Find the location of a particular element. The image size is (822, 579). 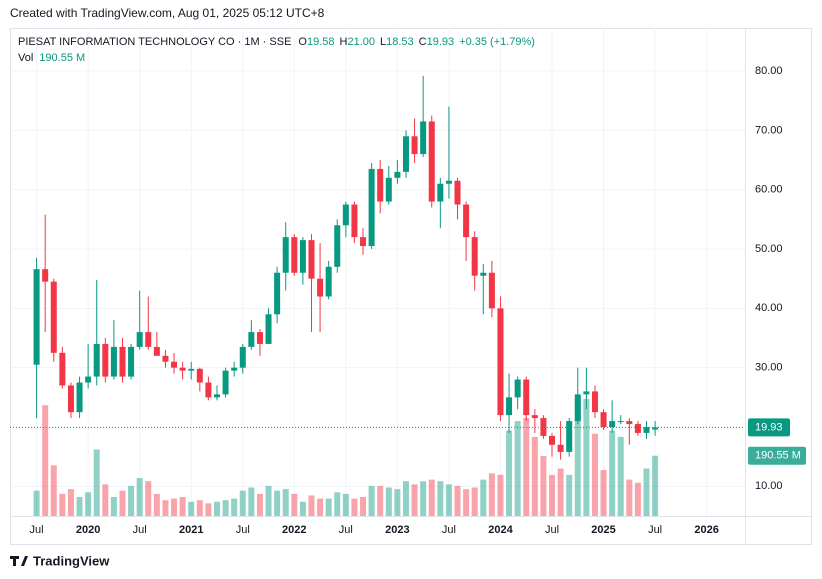

volume-value: 190.55 M is located at coordinates (62, 58).